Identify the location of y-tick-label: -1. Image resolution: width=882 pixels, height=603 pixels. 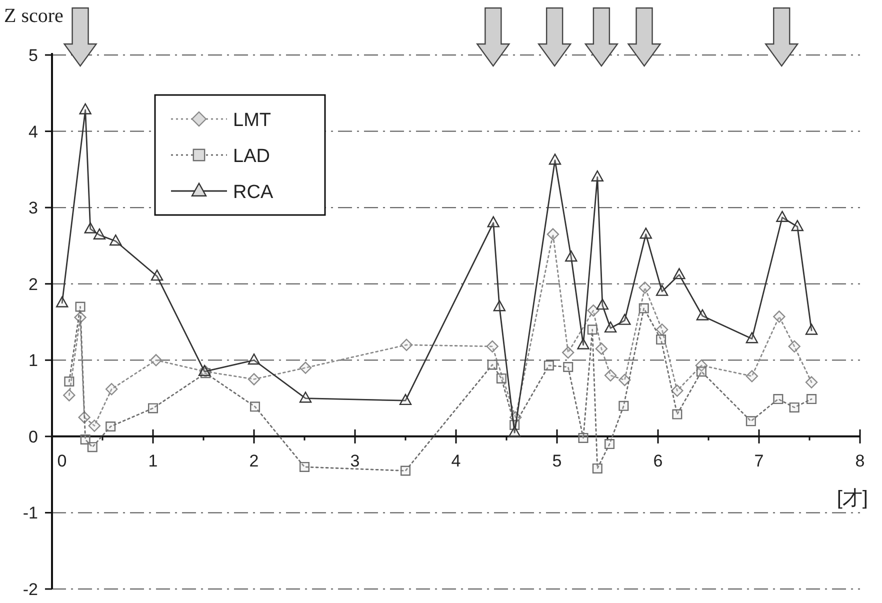
(30, 513).